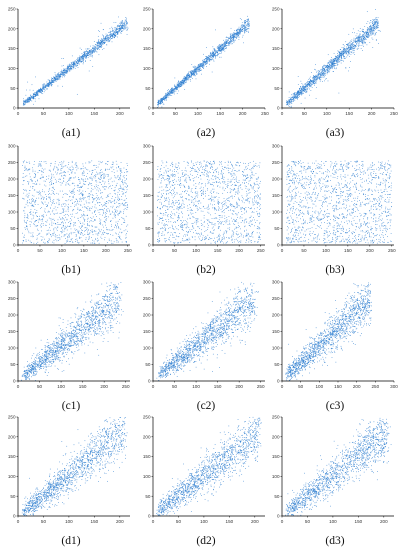  Describe the element at coordinates (335, 62) in the screenshot. I see `scatter-panel-a3: 0 50 100 150 200 250 0 50 100 150 200 250` at that location.